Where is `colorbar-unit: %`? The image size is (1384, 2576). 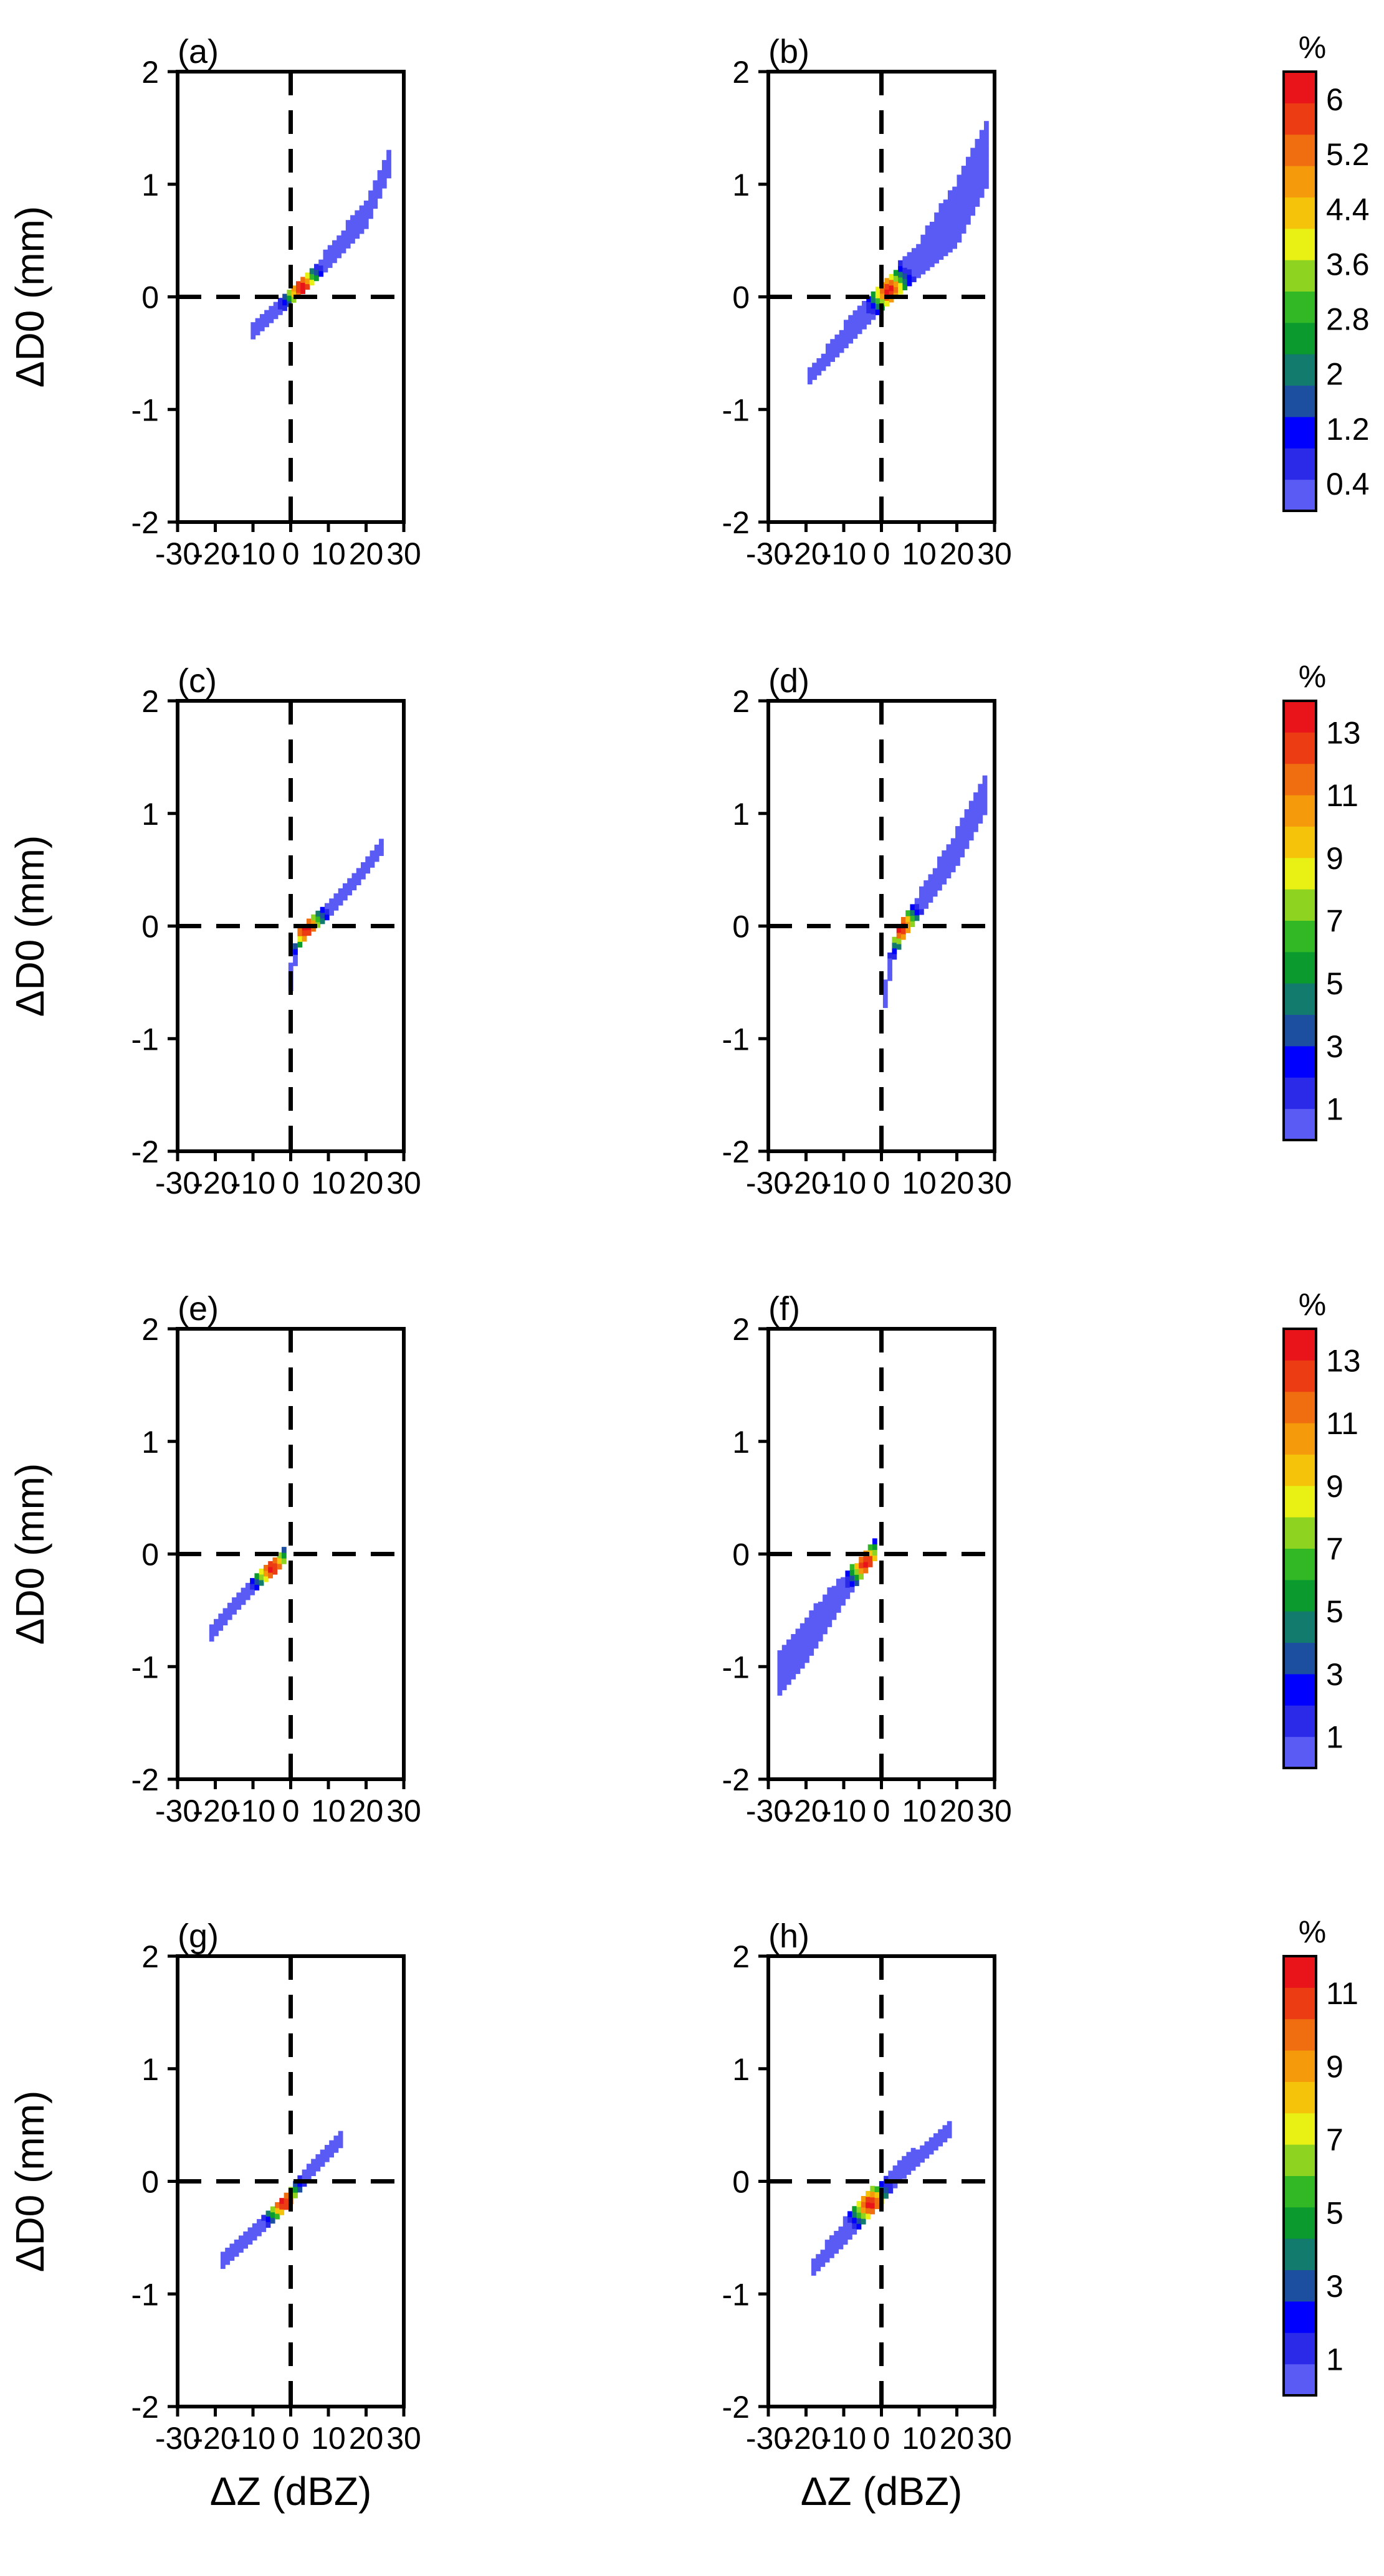
colorbar-unit: % is located at coordinates (1313, 1931).